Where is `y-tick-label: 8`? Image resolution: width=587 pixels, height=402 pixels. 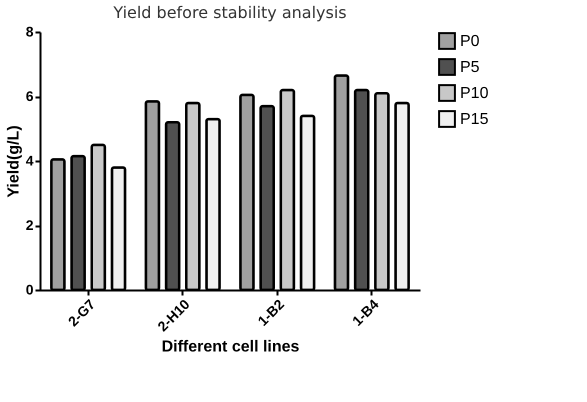 y-tick-label: 8 is located at coordinates (30, 32).